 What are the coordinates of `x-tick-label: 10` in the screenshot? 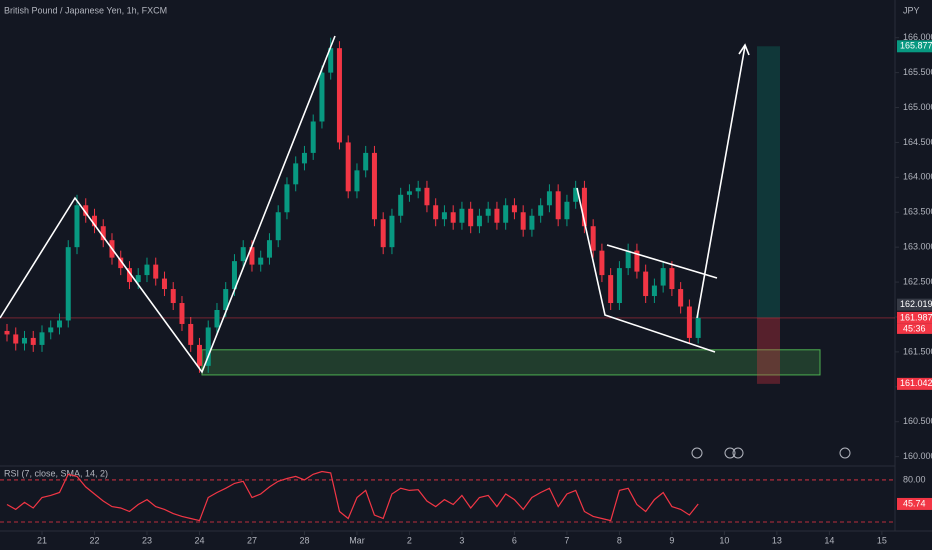 It's located at (724, 540).